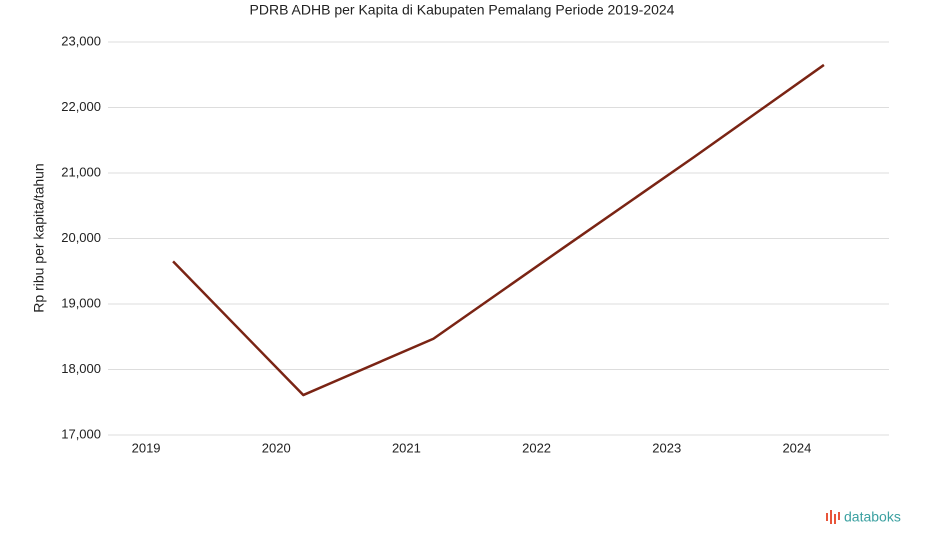 Image resolution: width=925 pixels, height=547 pixels. Describe the element at coordinates (81, 302) in the screenshot. I see `y-tick-label: 19,000` at that location.